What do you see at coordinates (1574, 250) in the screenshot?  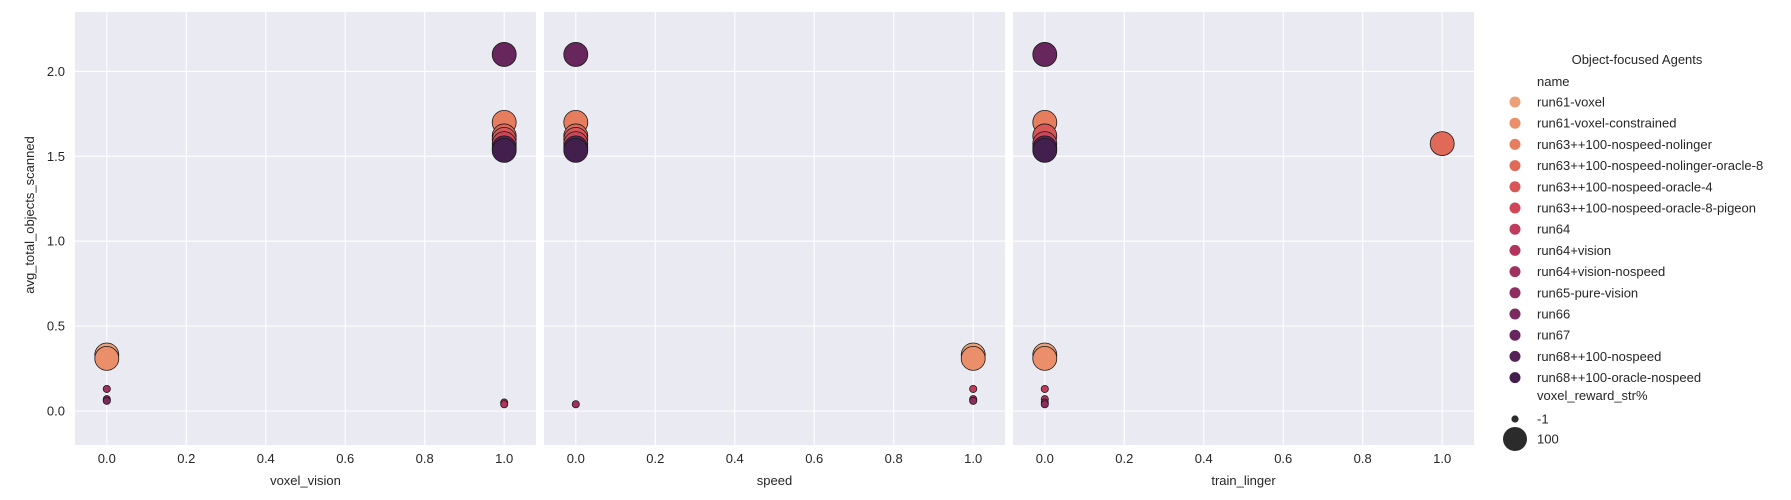 I see `legend-label: run64+vision` at bounding box center [1574, 250].